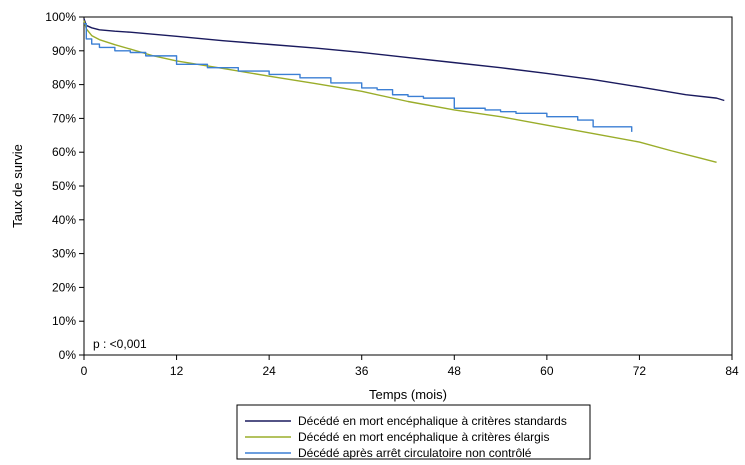 Image resolution: width=745 pixels, height=465 pixels. What do you see at coordinates (177, 371) in the screenshot?
I see `x-tick-label: 12` at bounding box center [177, 371].